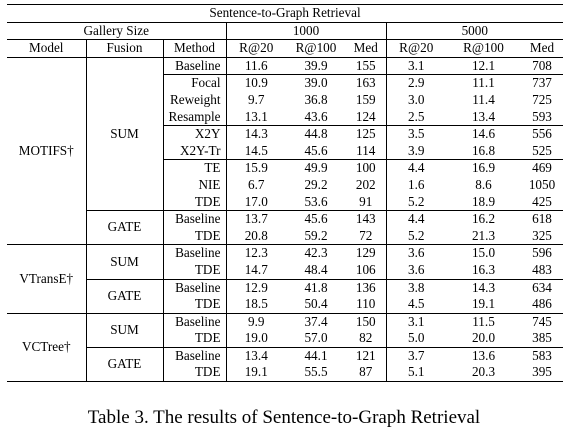 The width and height of the screenshot is (568, 436). I want to click on cell-med-1000: 136, so click(366, 287).